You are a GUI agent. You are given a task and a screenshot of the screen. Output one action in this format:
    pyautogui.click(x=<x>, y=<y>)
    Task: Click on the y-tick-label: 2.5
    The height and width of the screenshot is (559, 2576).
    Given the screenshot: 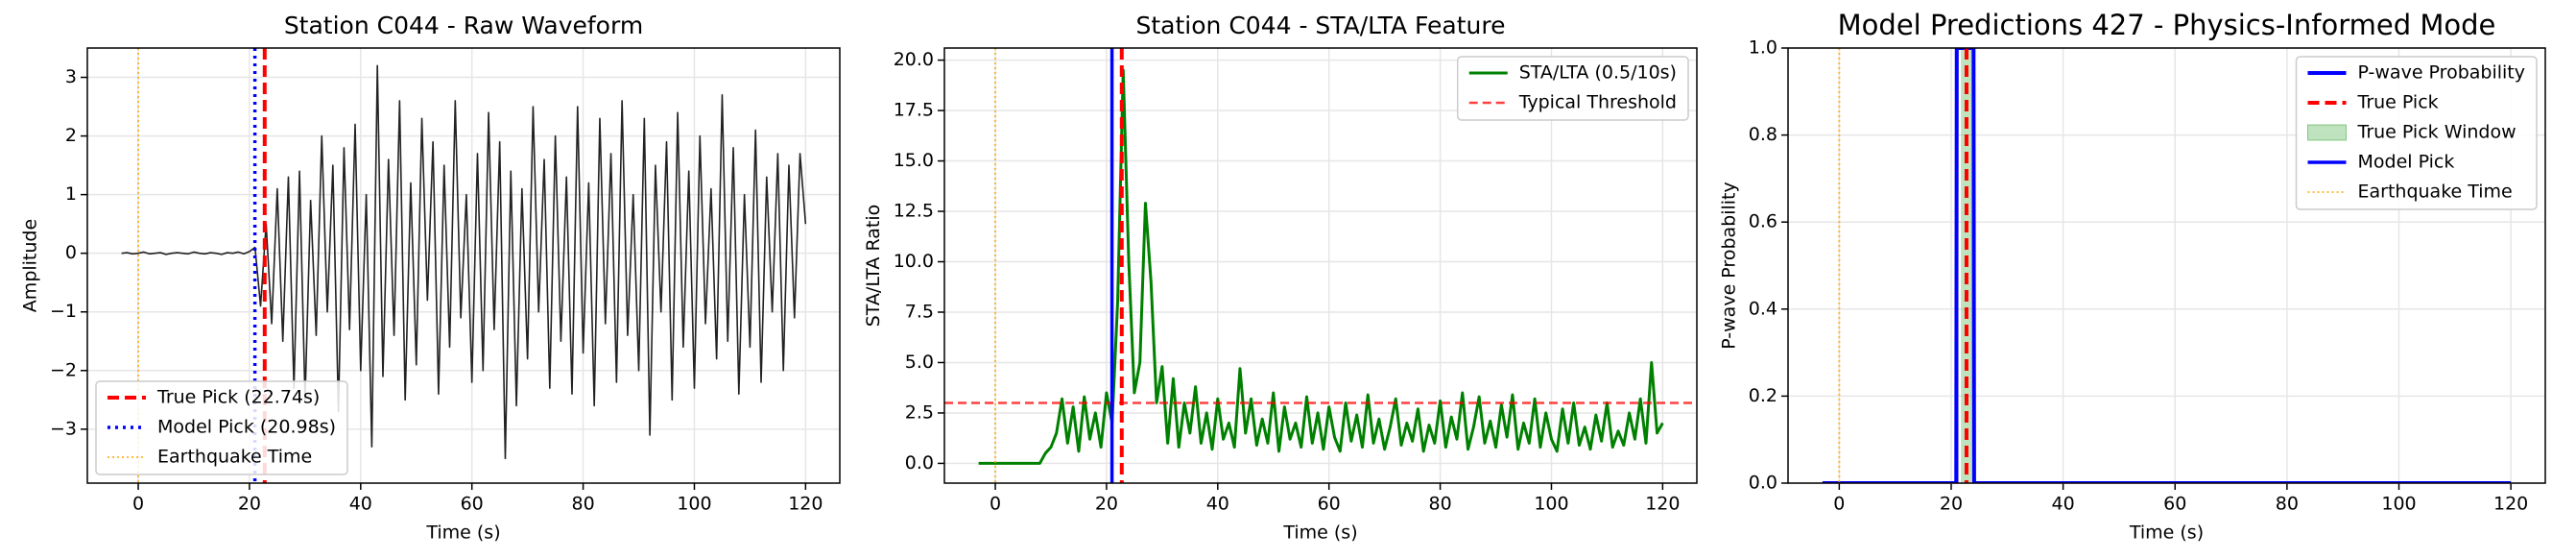 What is the action you would take?
    pyautogui.click(x=919, y=412)
    